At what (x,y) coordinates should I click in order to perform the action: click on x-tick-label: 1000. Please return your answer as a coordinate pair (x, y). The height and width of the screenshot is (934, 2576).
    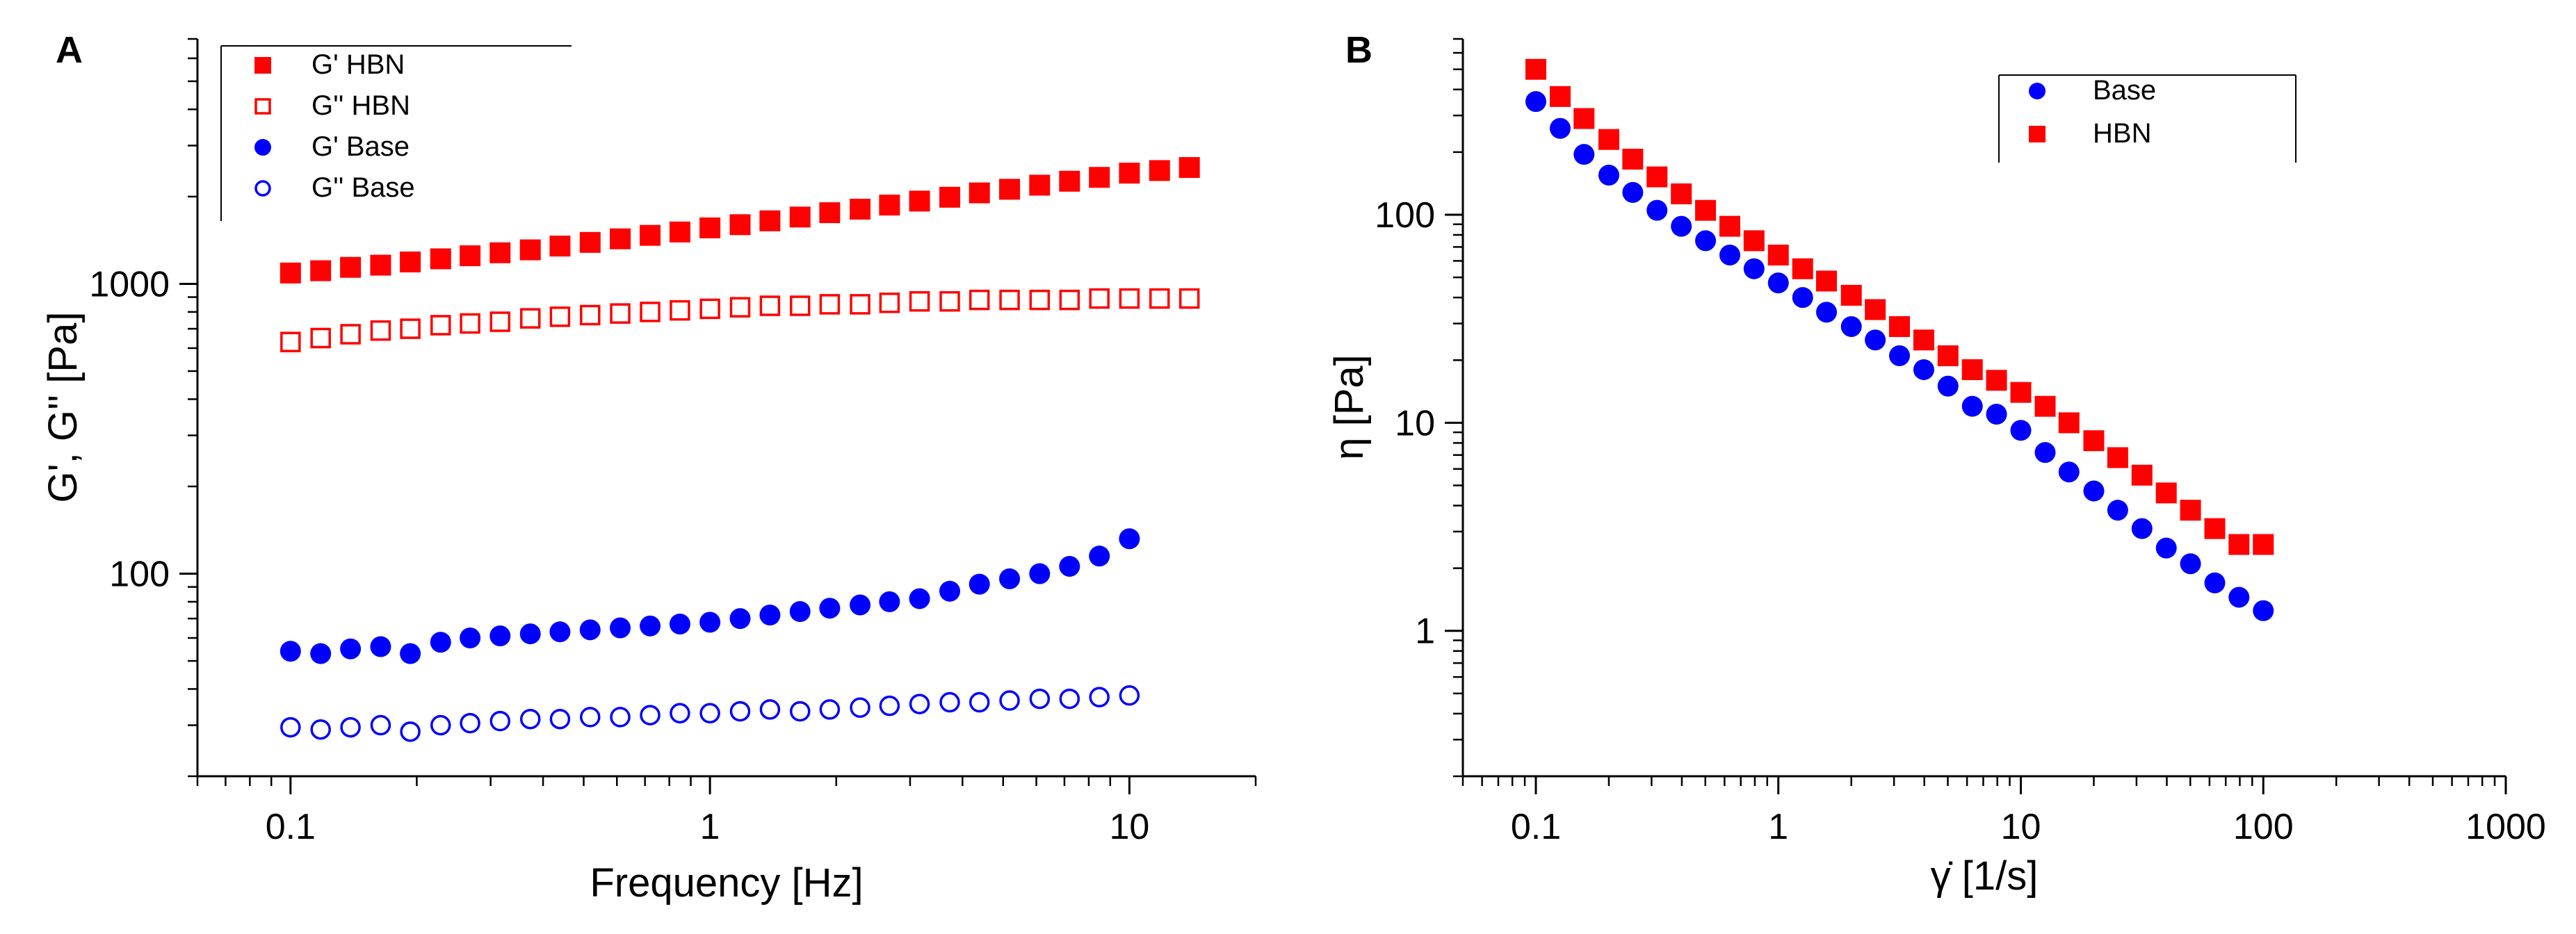
    Looking at the image, I should click on (2505, 827).